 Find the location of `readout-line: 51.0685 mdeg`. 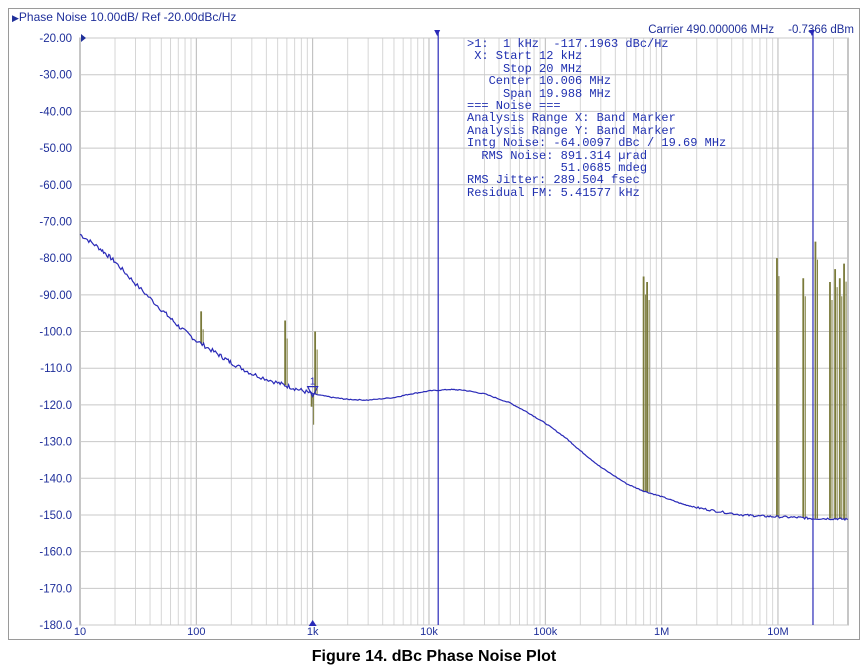

readout-line: 51.0685 mdeg is located at coordinates (557, 168).